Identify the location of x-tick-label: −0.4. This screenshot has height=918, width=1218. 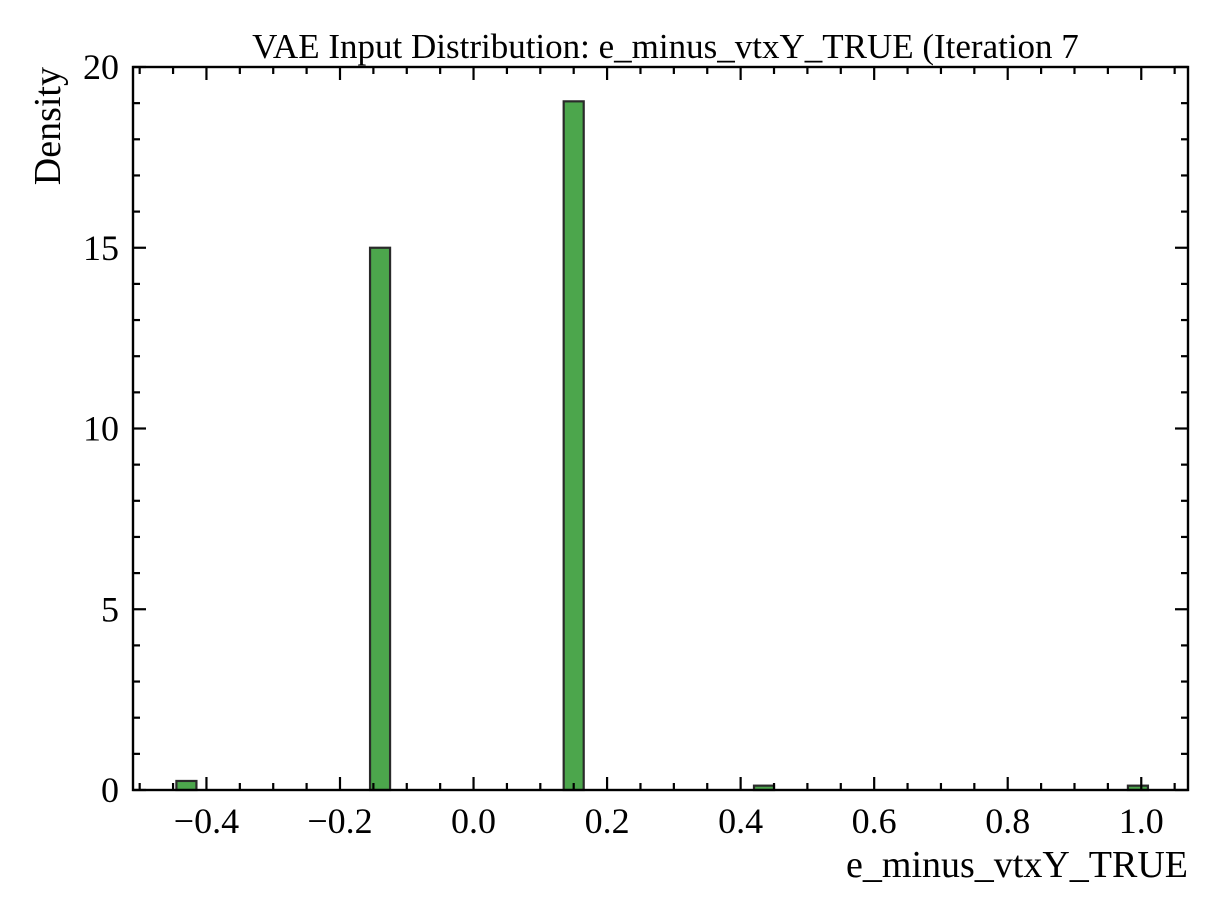
(206, 821).